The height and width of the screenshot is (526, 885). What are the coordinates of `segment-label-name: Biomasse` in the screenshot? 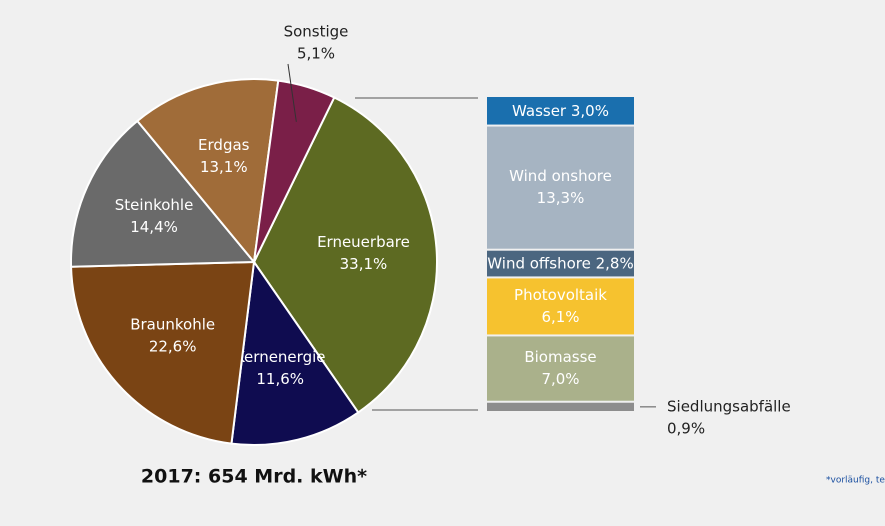 It's located at (560, 357).